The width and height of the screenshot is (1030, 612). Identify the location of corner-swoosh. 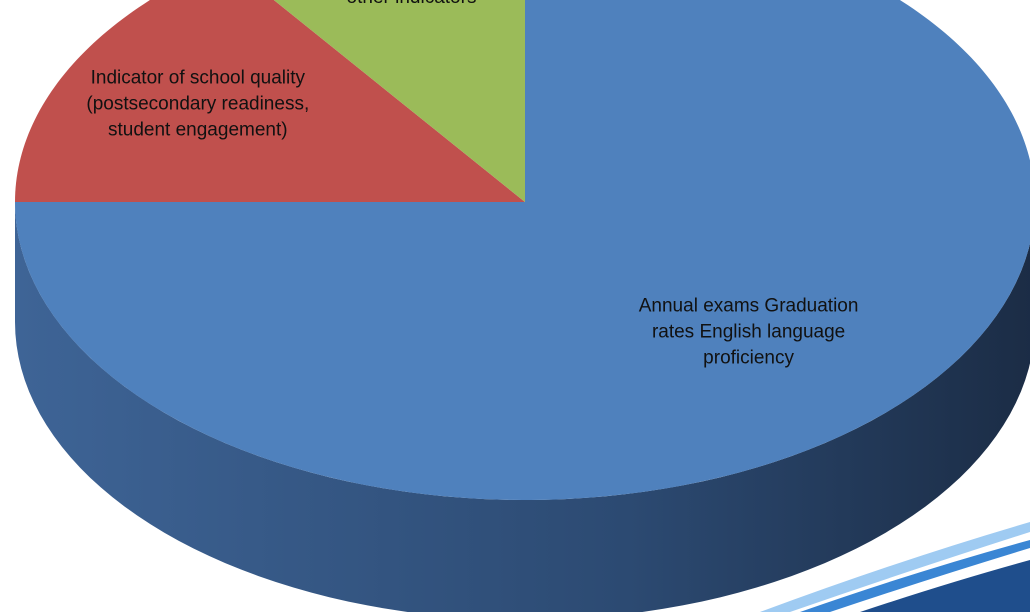
(895, 567).